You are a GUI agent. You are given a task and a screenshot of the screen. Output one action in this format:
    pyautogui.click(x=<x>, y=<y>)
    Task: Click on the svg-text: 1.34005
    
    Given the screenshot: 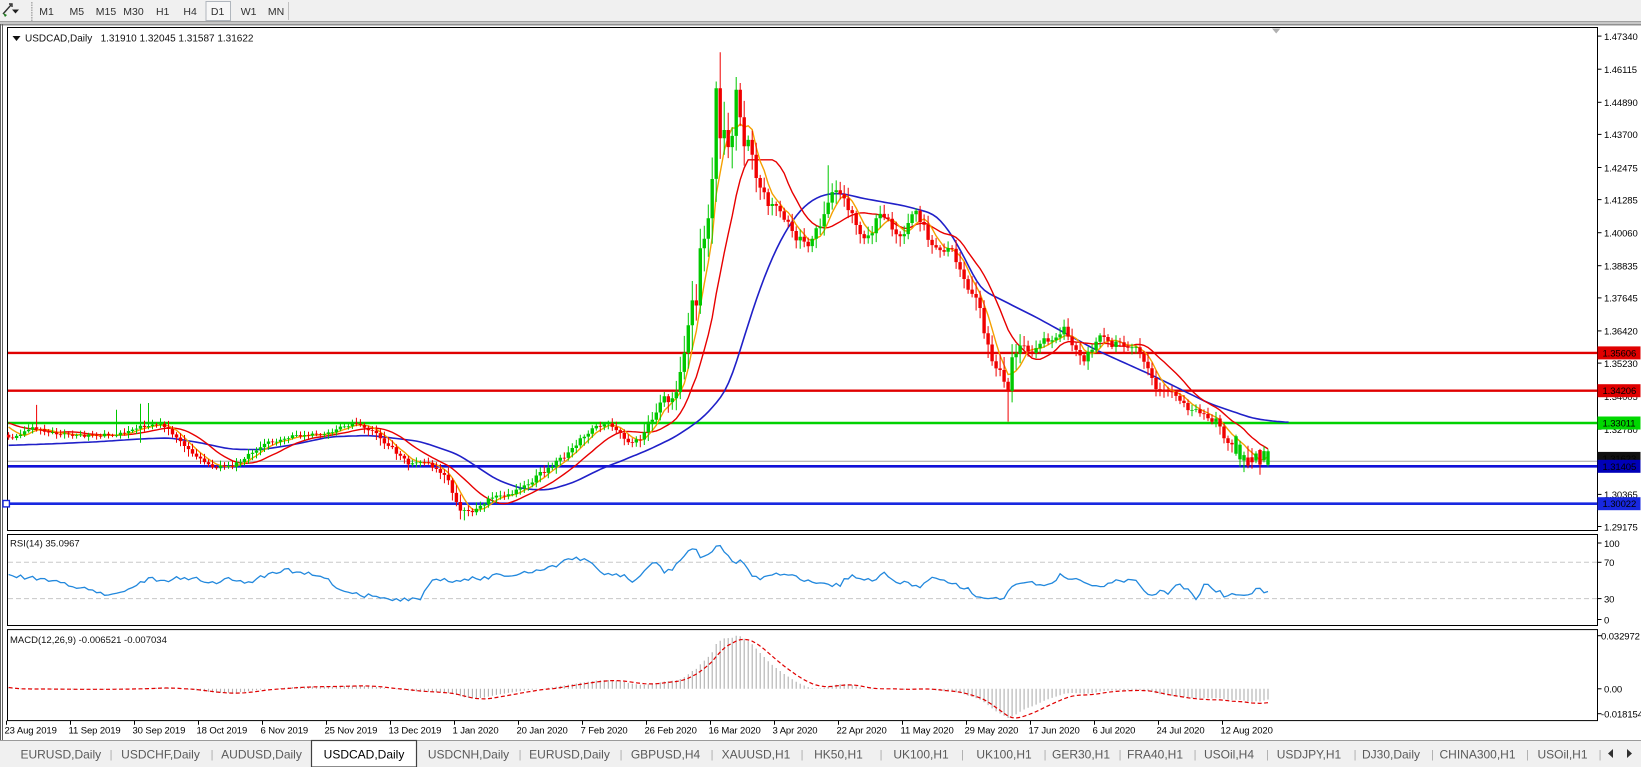 What is the action you would take?
    pyautogui.click(x=1621, y=397)
    